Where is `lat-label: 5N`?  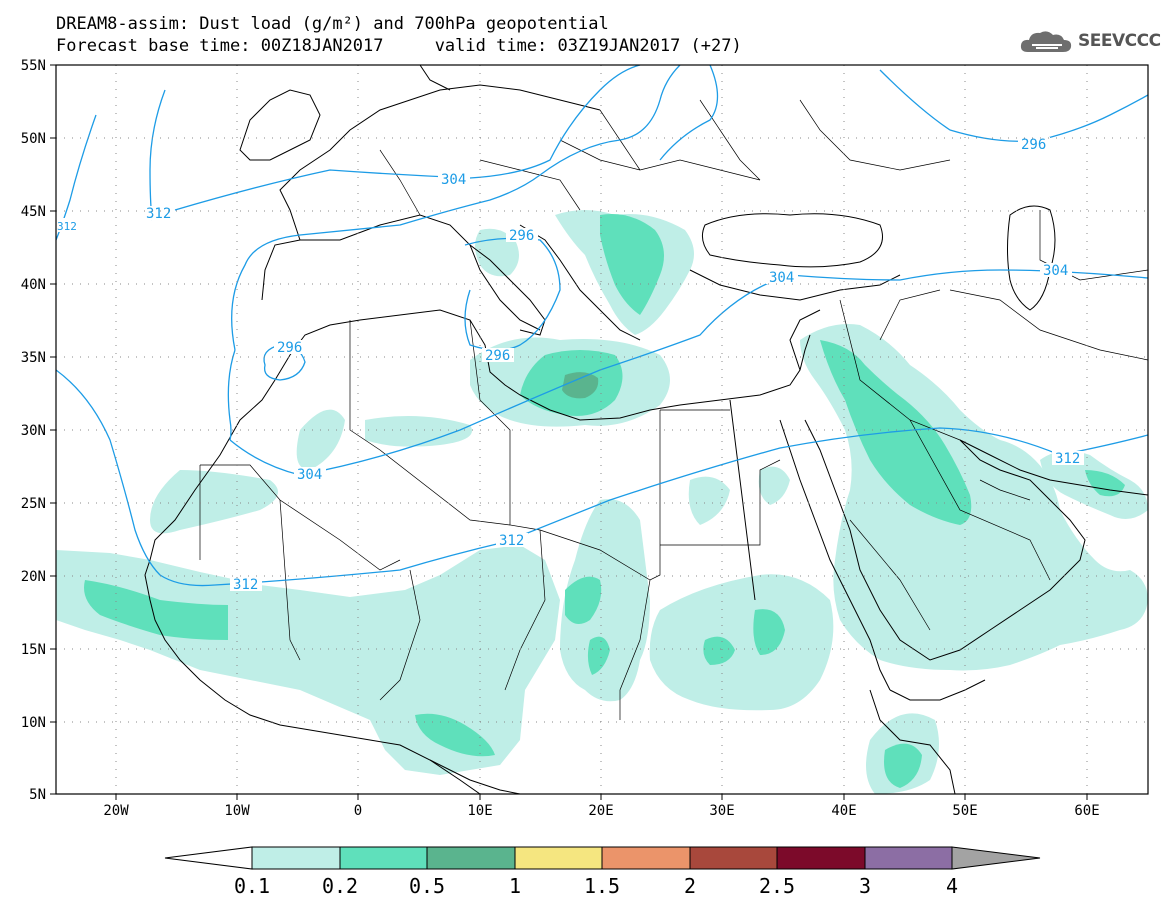 lat-label: 5N is located at coordinates (37, 795).